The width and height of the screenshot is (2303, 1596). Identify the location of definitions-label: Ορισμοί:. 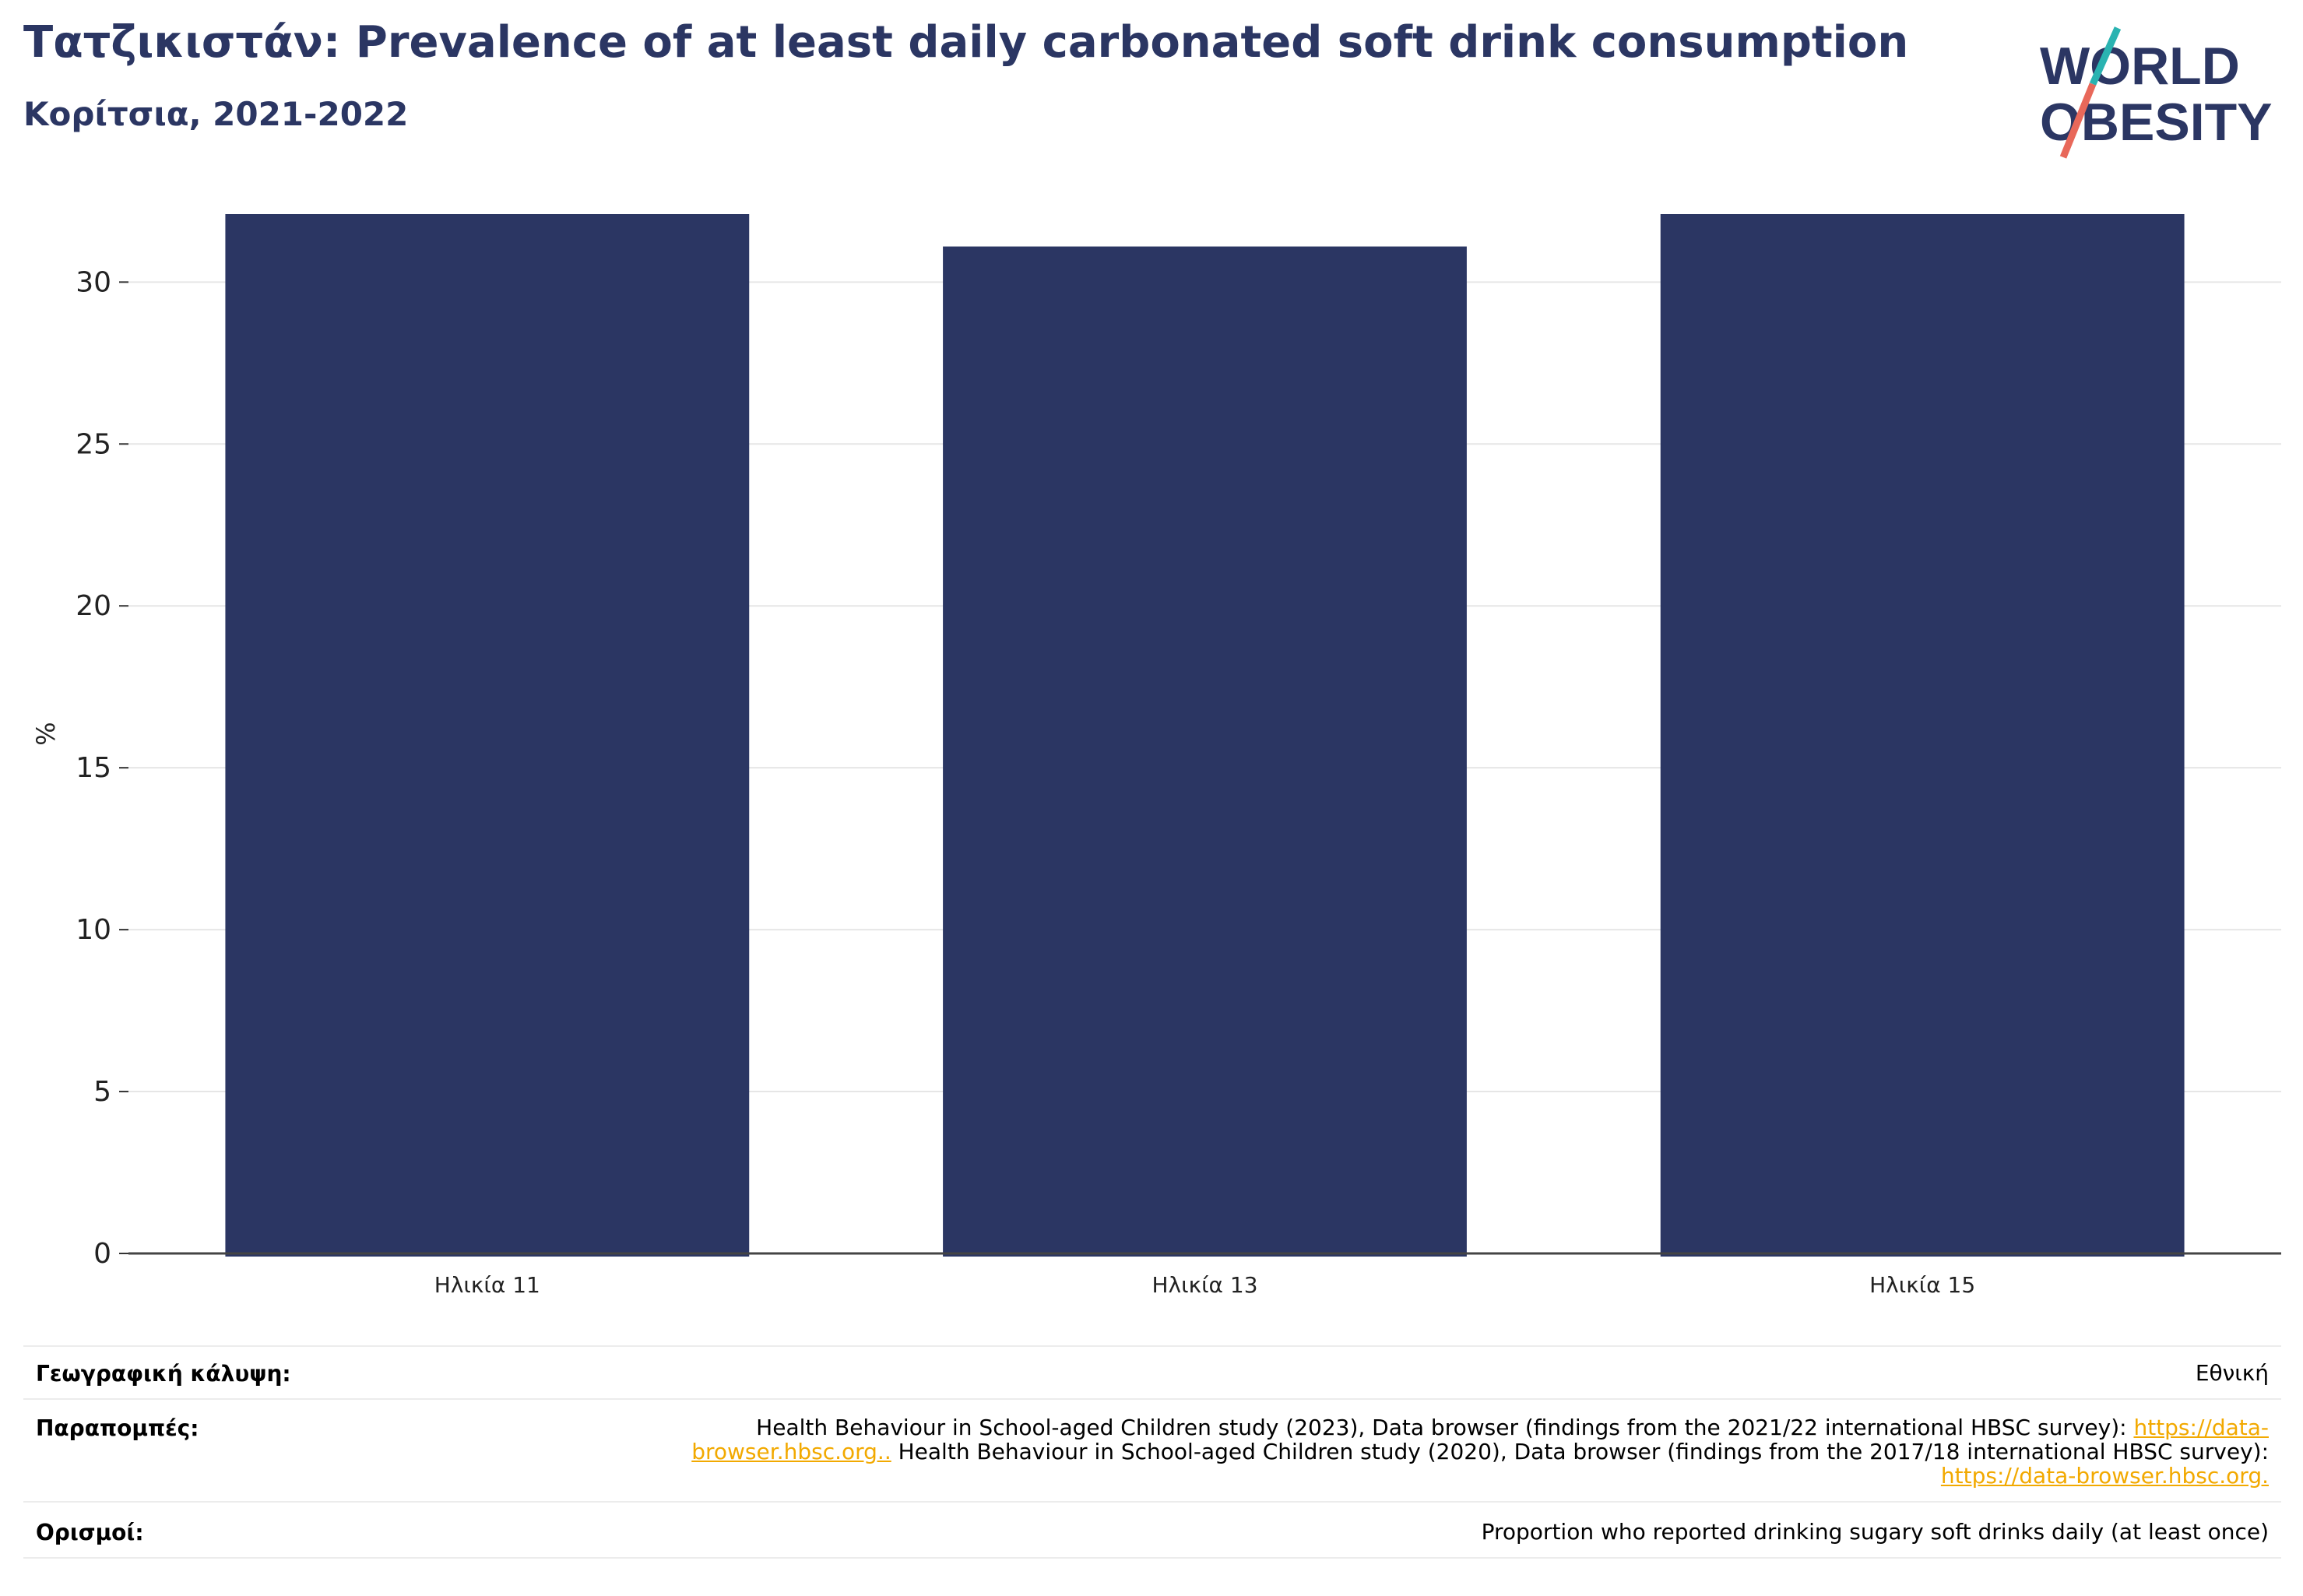
(90, 1532).